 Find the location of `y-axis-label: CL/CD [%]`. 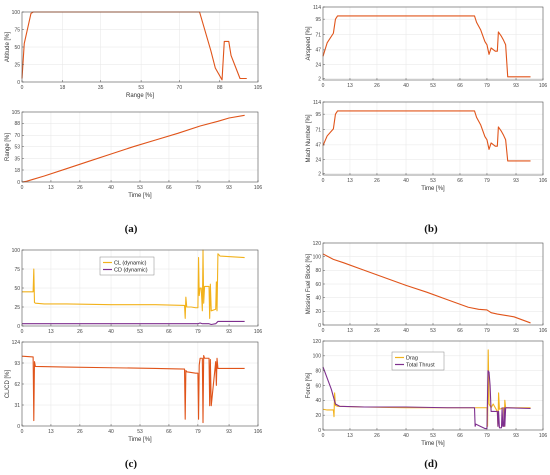

y-axis-label: CL/CD [%] is located at coordinates (8, 384).